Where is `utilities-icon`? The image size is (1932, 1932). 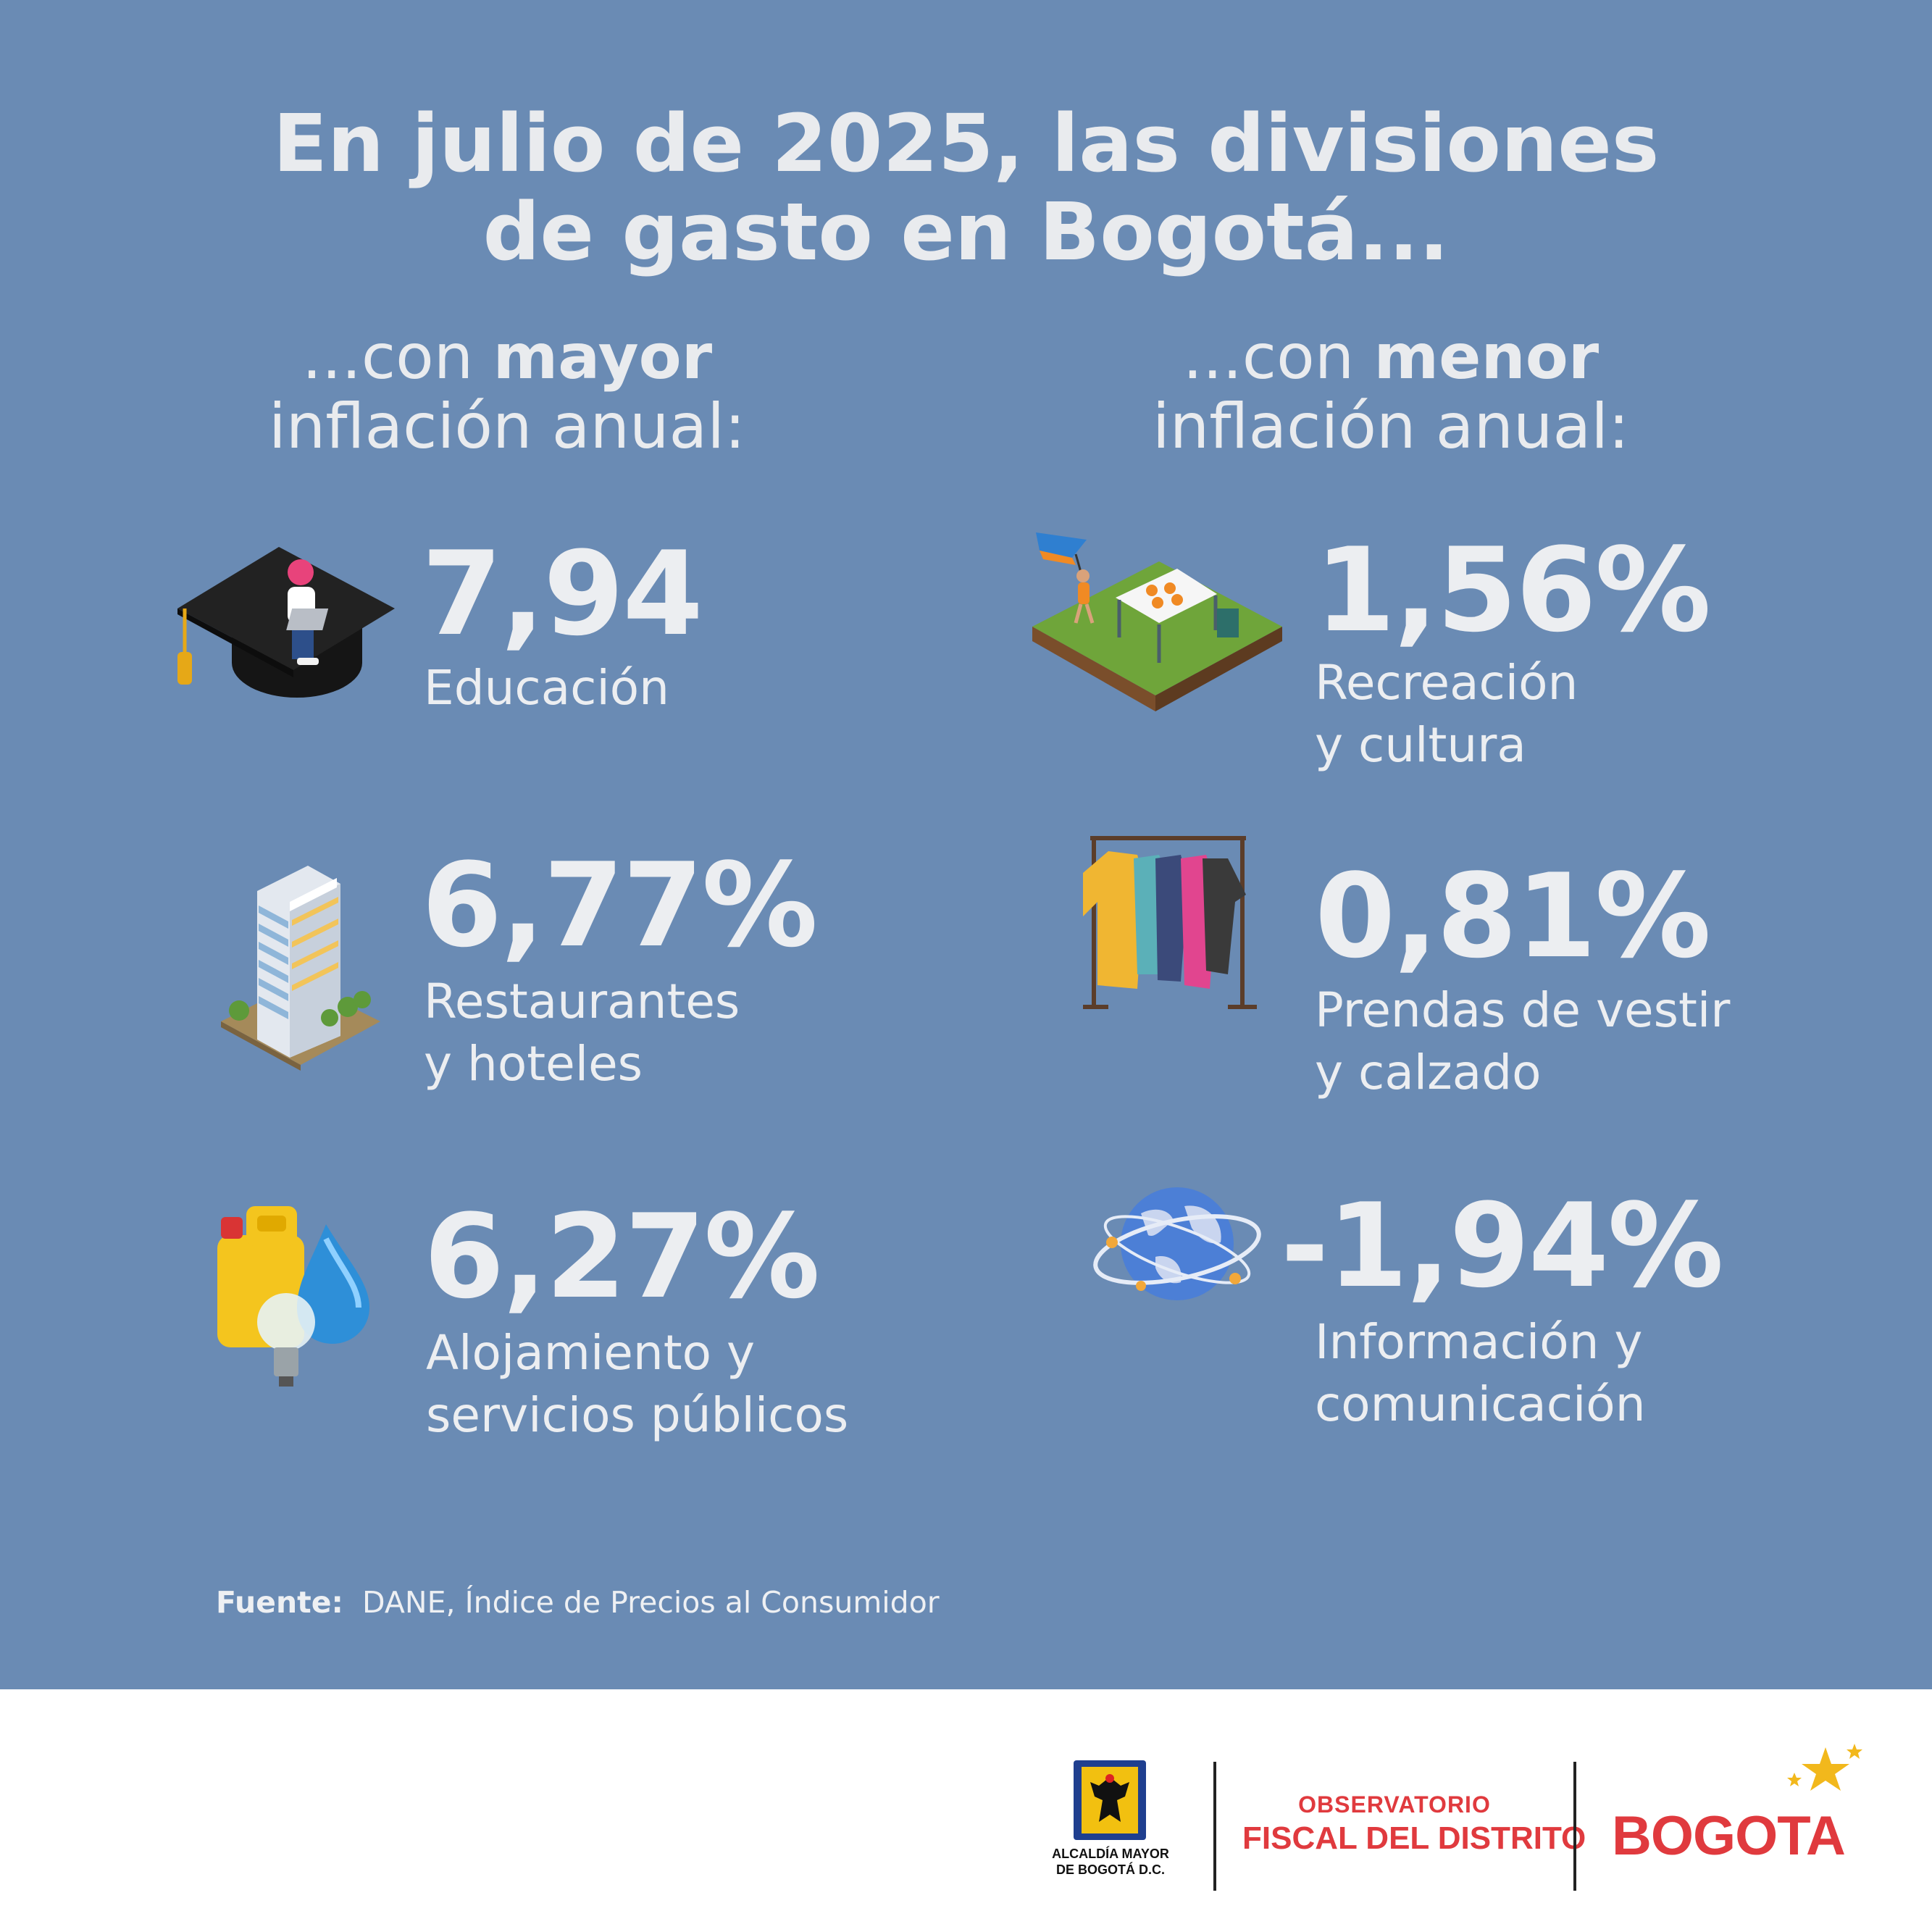 utilities-icon is located at coordinates (293, 1296).